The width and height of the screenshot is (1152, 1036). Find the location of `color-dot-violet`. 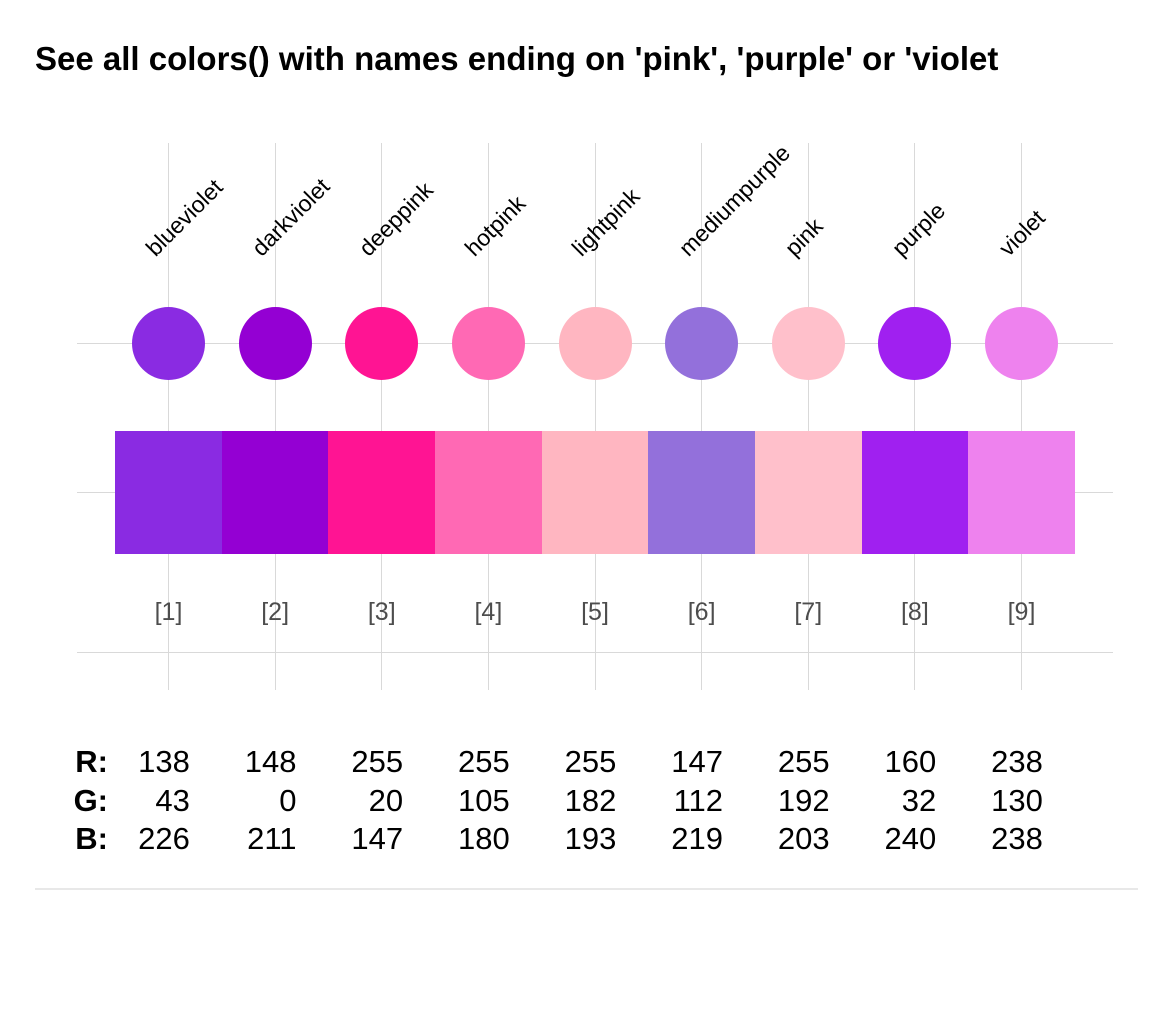

color-dot-violet is located at coordinates (1021, 343).